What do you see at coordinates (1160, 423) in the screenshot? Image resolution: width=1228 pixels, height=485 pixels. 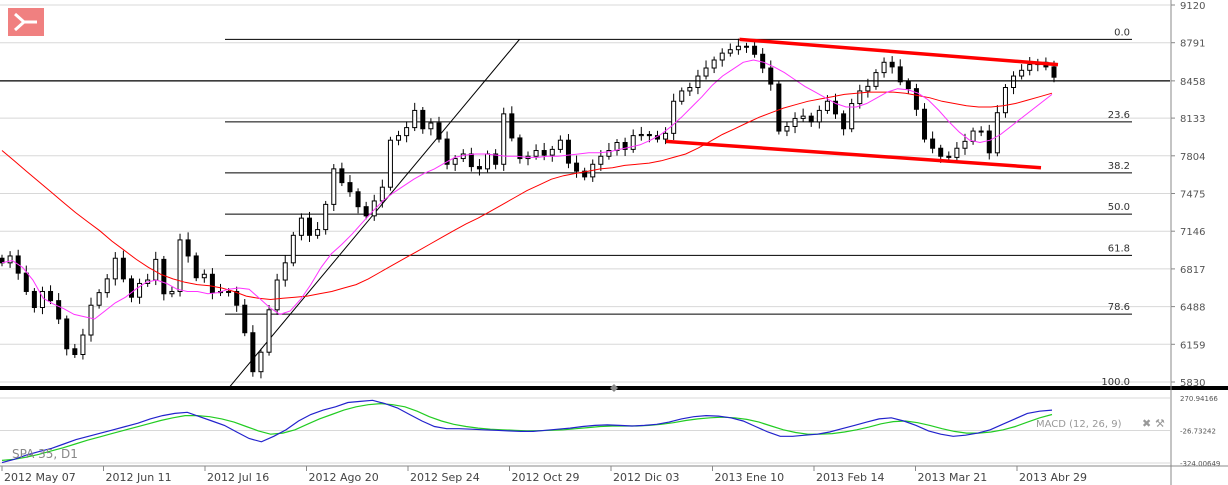 I see `wrench-settings-icon: ⚒` at bounding box center [1160, 423].